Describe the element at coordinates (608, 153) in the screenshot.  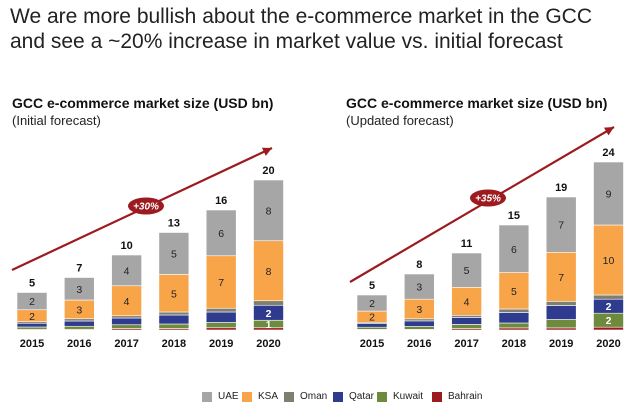
I see `bar-total-label: 24` at that location.